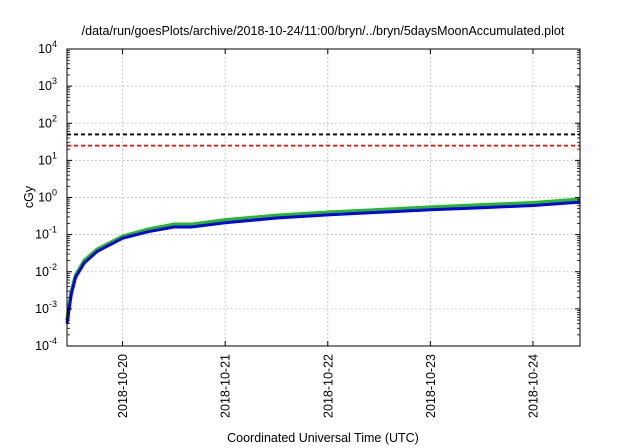  Describe the element at coordinates (47, 84) in the screenshot. I see `y-tick-label: 10³` at that location.